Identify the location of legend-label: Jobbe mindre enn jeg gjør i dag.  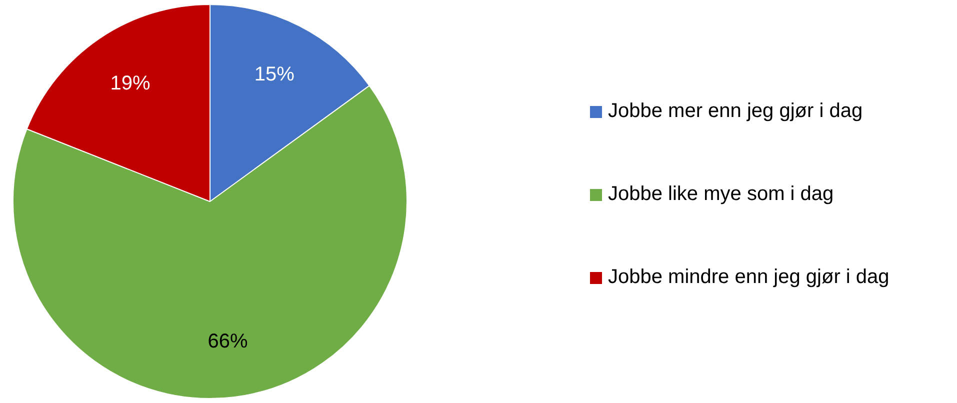
(749, 277).